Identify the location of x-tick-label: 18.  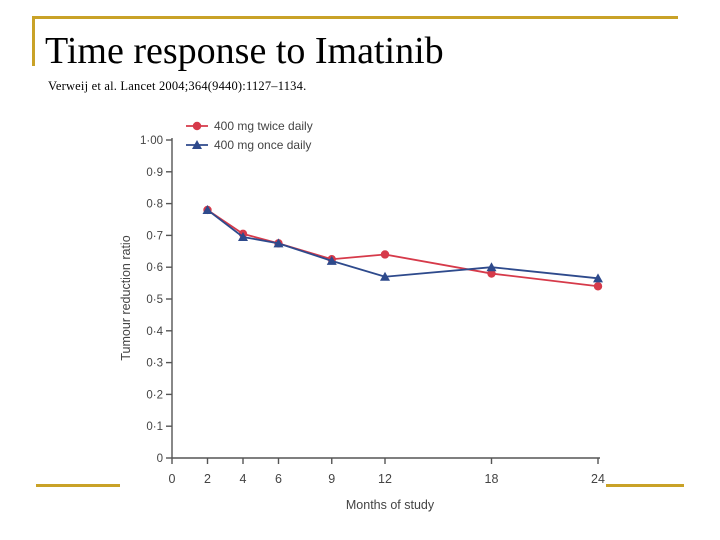
(492, 479).